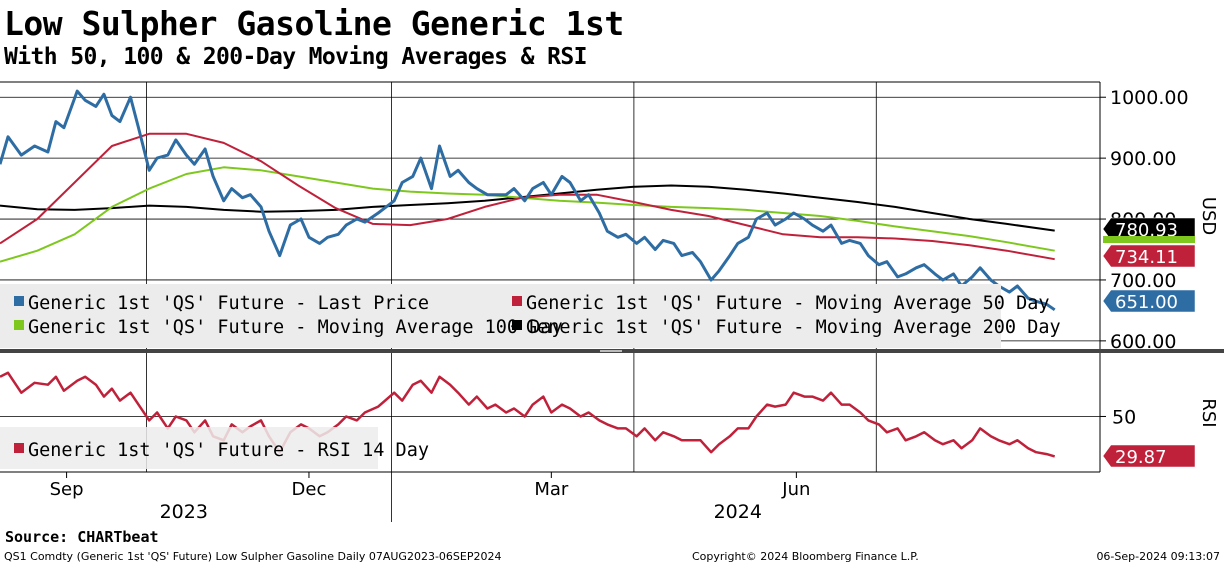 This screenshot has height=566, width=1224. I want to click on legend-label-rsi: Generic 1st 'QS' Future - RSI 14 Day, so click(228, 450).